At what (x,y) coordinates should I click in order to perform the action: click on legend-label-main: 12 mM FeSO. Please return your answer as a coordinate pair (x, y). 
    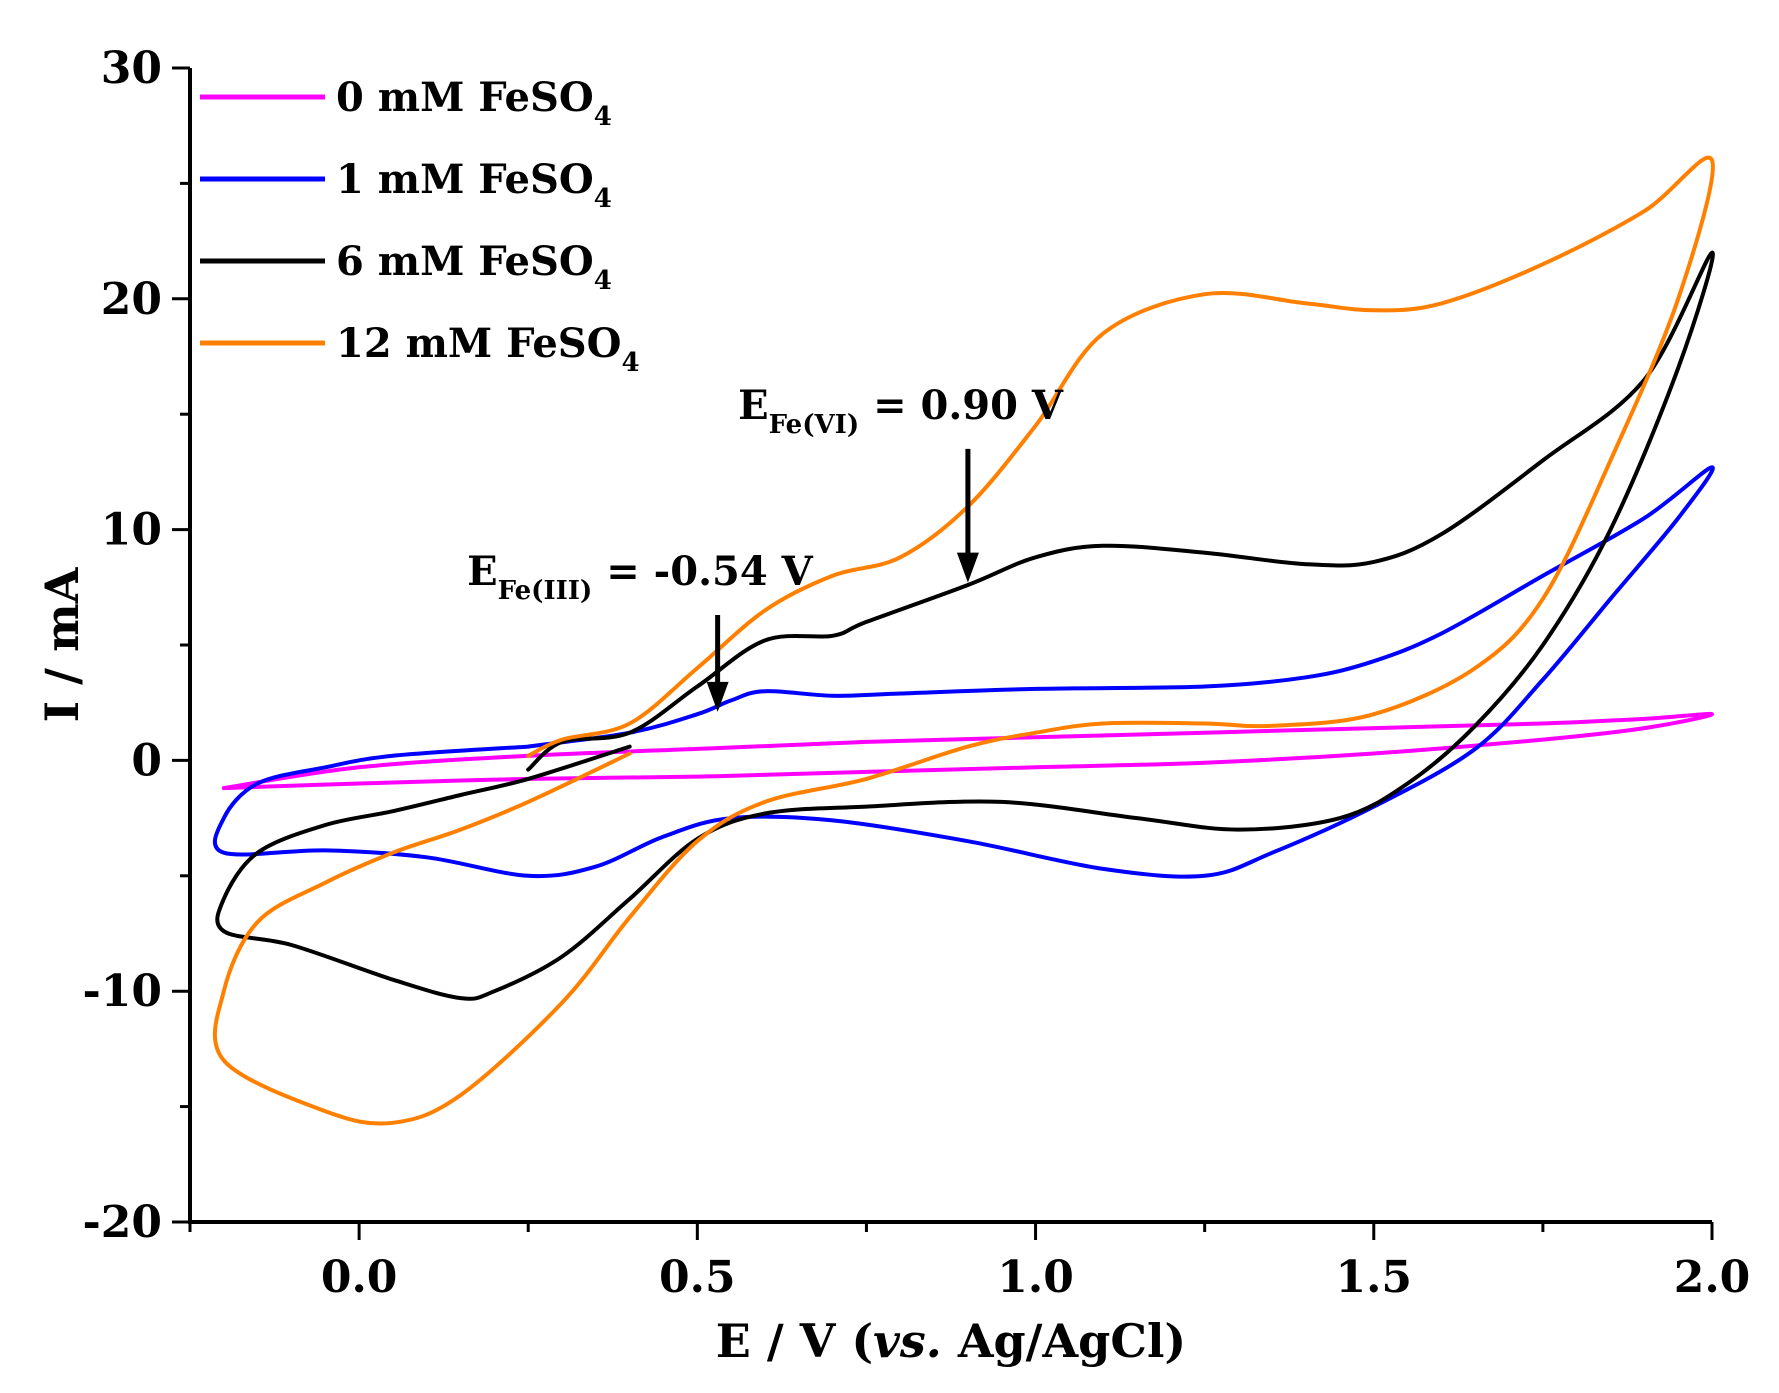
    Looking at the image, I should click on (479, 343).